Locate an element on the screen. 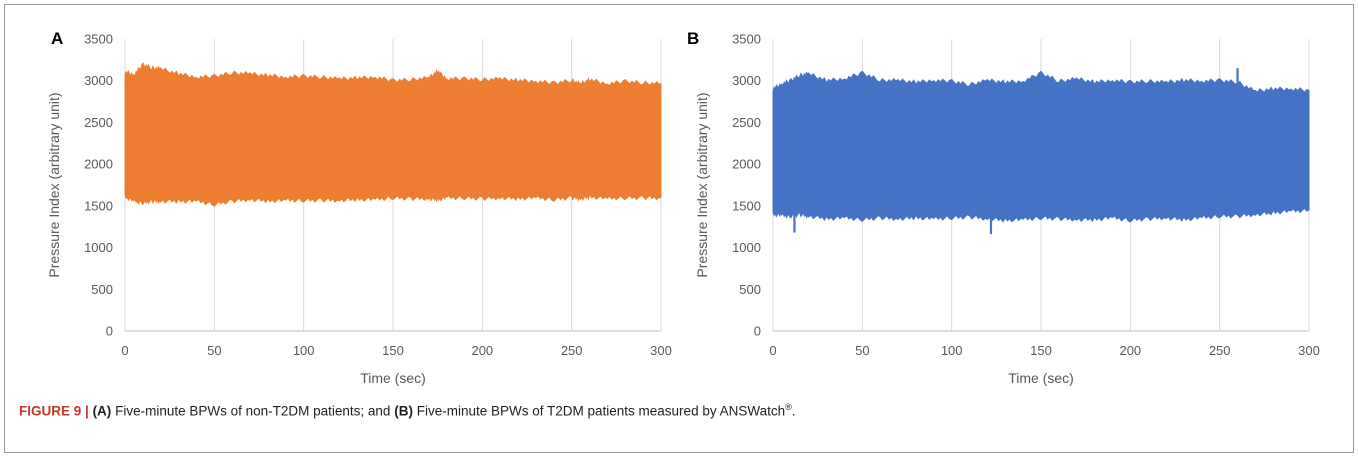 The width and height of the screenshot is (1358, 457). y-tick-label-b: 1500 is located at coordinates (746, 205).